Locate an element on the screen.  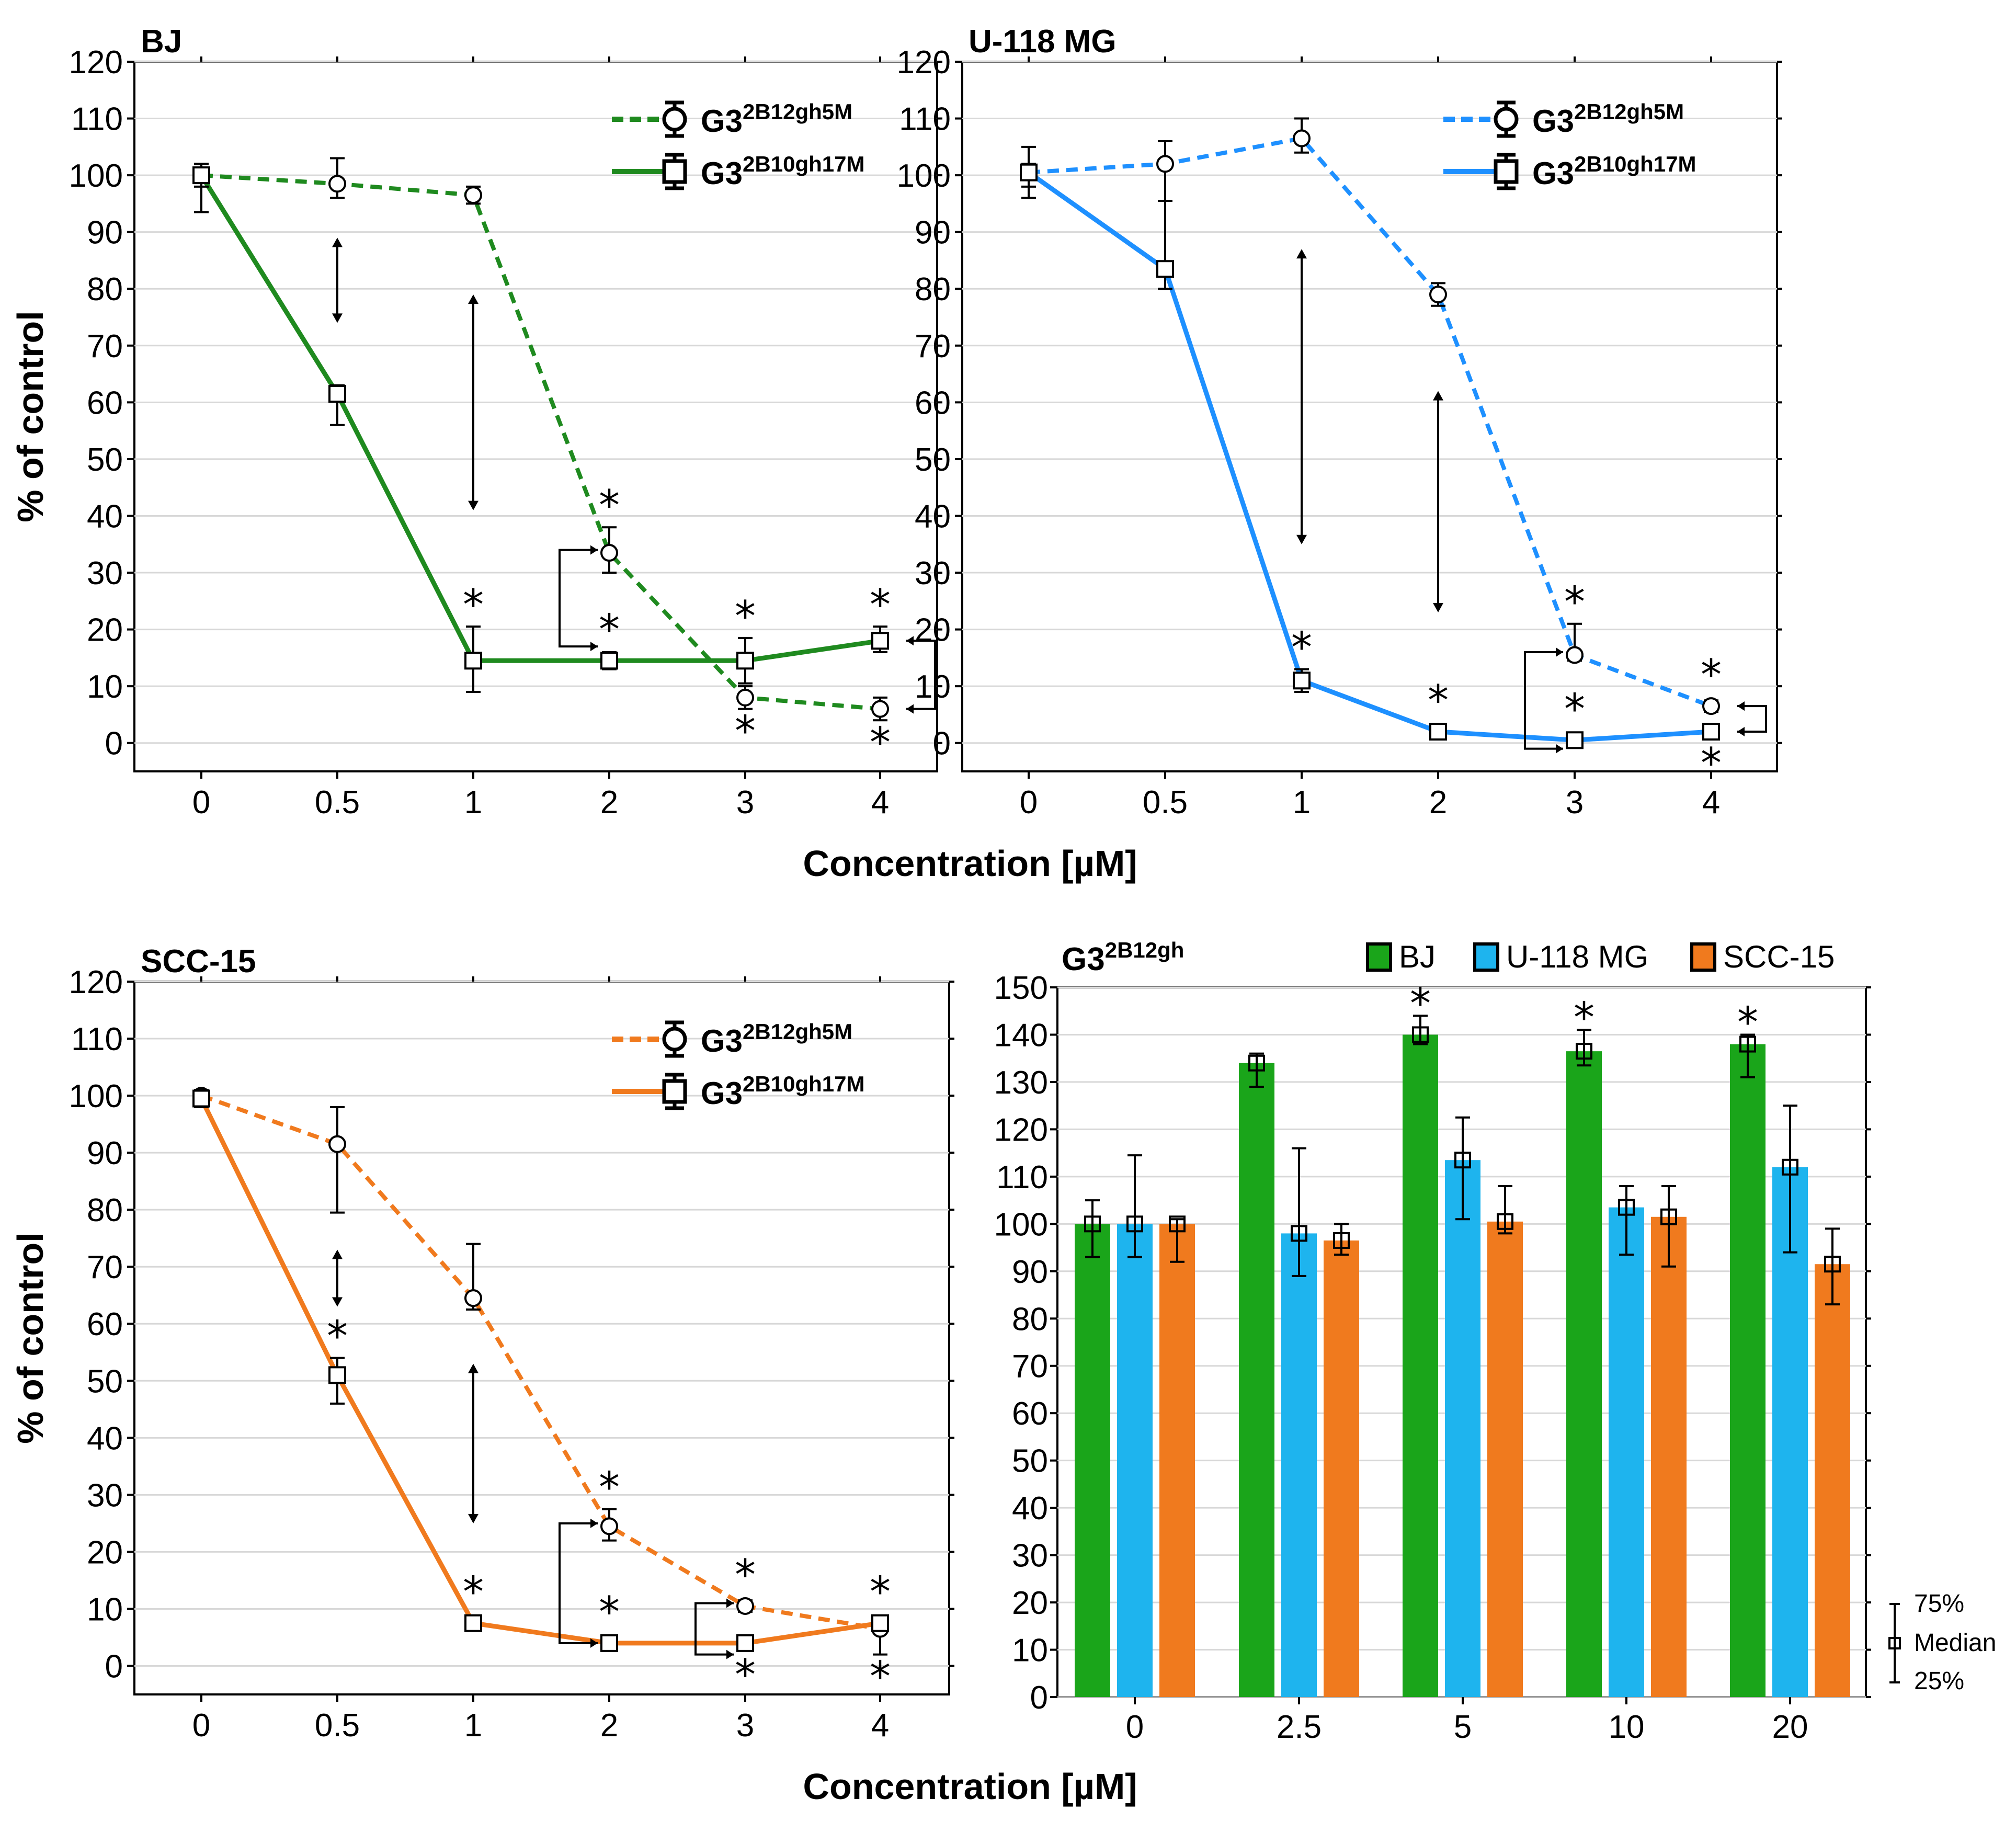
y-tick-label: 20 is located at coordinates (1030, 1603).